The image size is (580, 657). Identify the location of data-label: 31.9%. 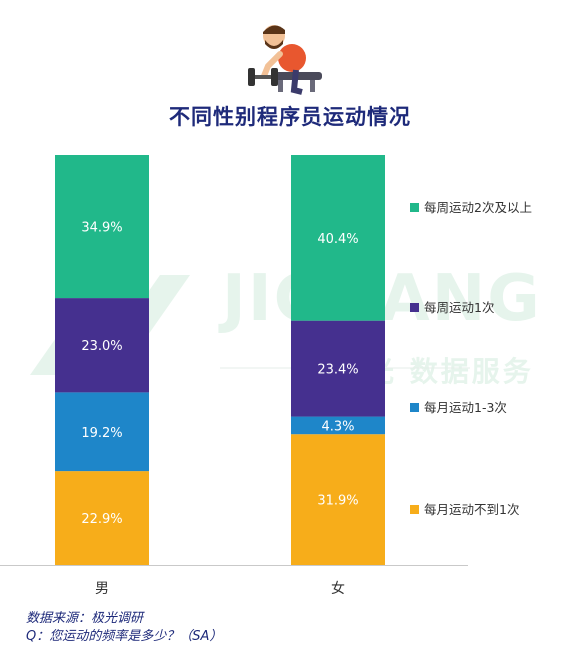
(337, 501).